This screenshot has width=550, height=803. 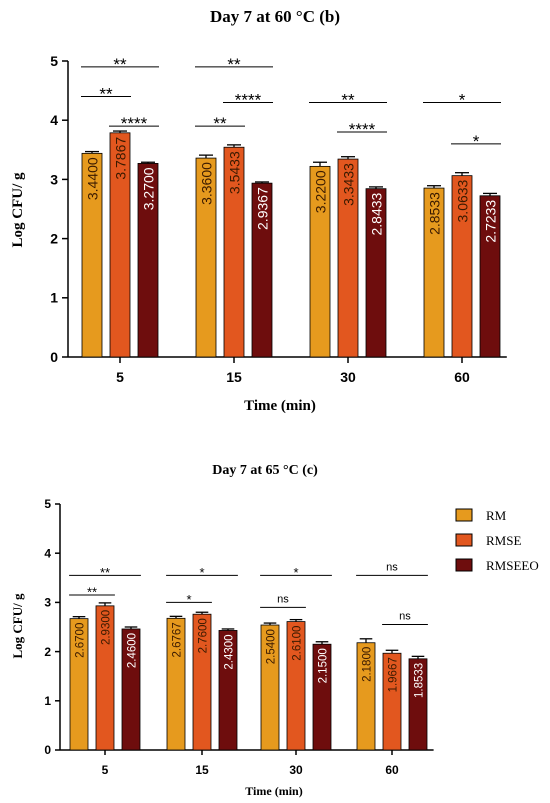 What do you see at coordinates (132, 650) in the screenshot?
I see `chart-c-bar-value-label: 2.4600` at bounding box center [132, 650].